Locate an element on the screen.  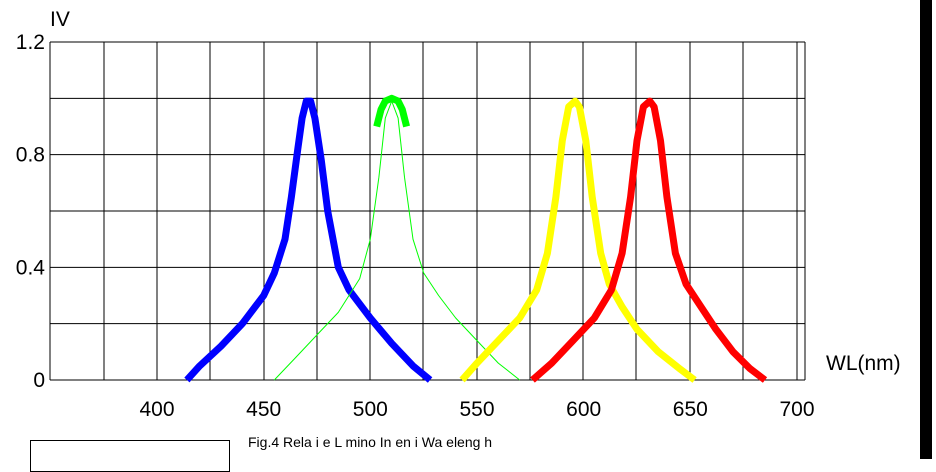
x-tick-label: 650 is located at coordinates (690, 409).